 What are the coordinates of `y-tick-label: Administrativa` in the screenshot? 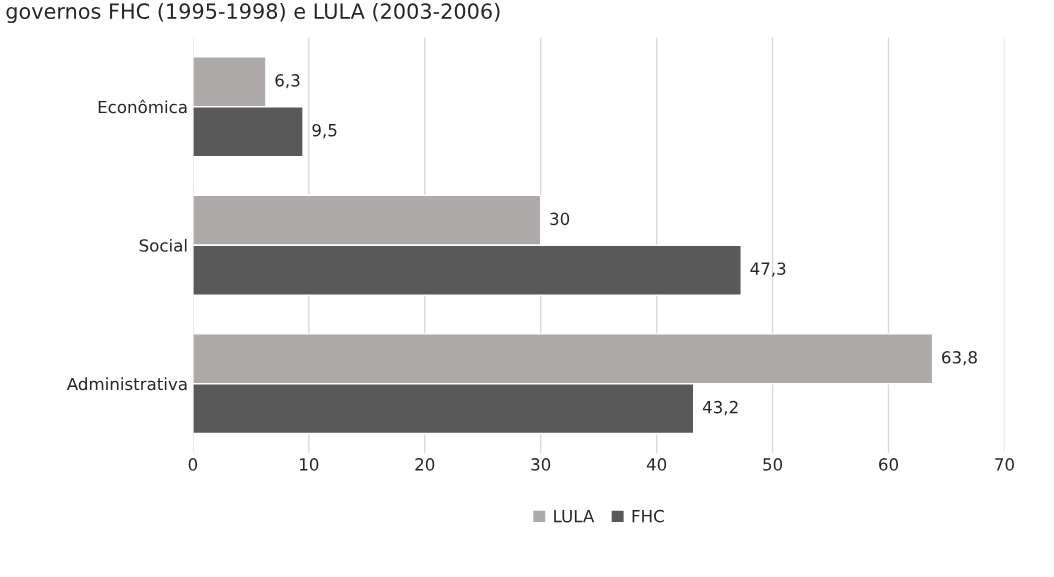 It's located at (126, 384).